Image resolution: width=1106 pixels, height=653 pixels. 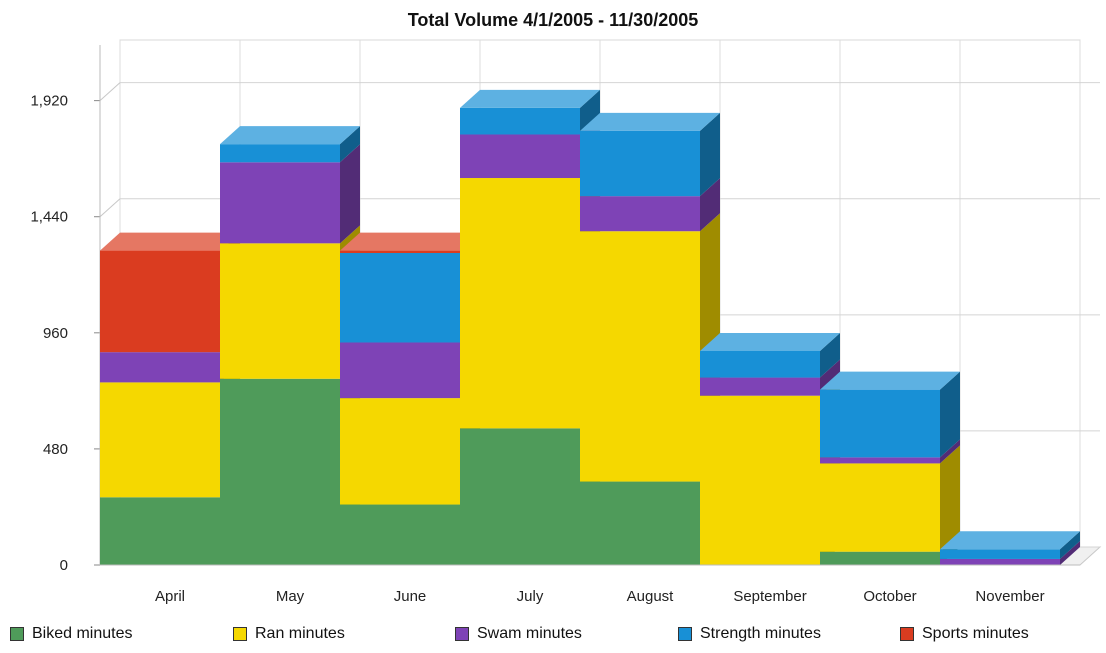 I want to click on legend-item: Strength minutes, so click(x=749, y=634).